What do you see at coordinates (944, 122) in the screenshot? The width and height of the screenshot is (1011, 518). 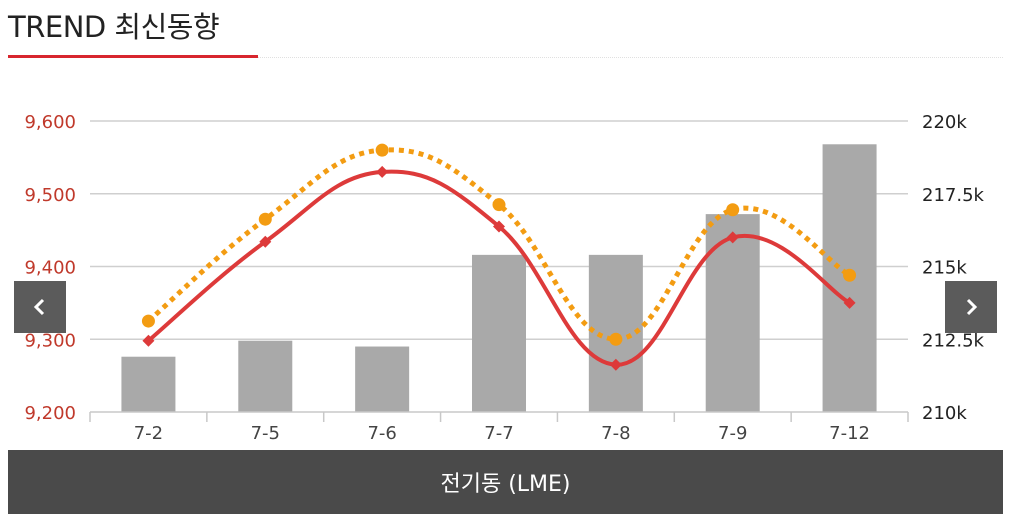 I see `right-axis-tick-label: 220k` at bounding box center [944, 122].